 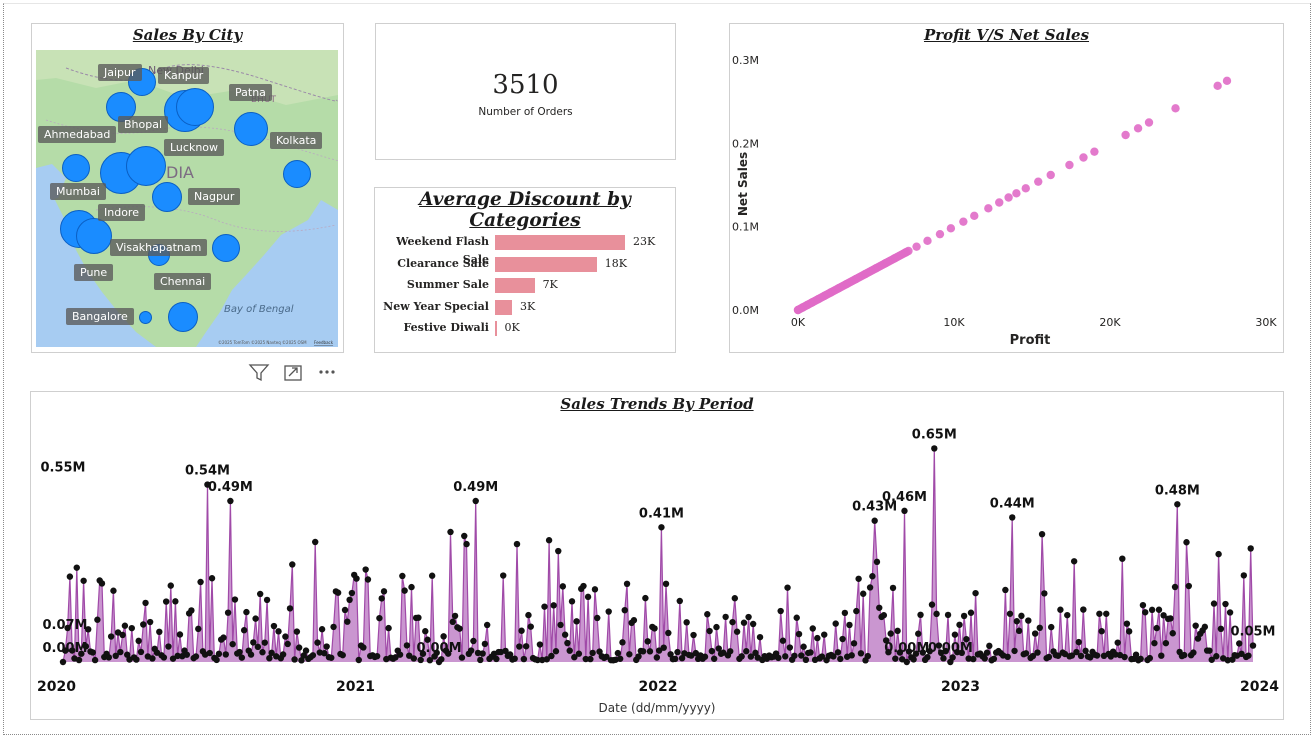 What do you see at coordinates (259, 373) in the screenshot?
I see `filter-icon` at bounding box center [259, 373].